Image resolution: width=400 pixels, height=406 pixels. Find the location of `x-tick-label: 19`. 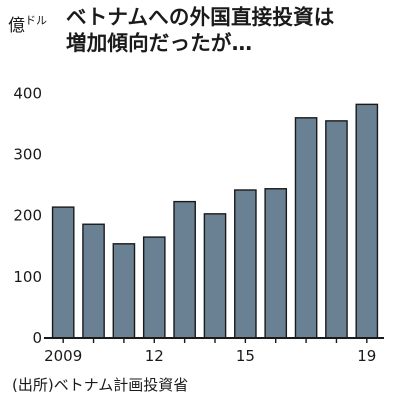

x-tick-label: 19 is located at coordinates (366, 356).